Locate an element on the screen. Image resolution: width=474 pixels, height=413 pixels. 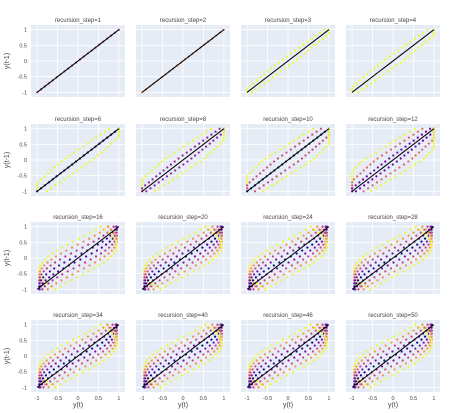
x-tick-label: 0.5 is located at coordinates (309, 399).